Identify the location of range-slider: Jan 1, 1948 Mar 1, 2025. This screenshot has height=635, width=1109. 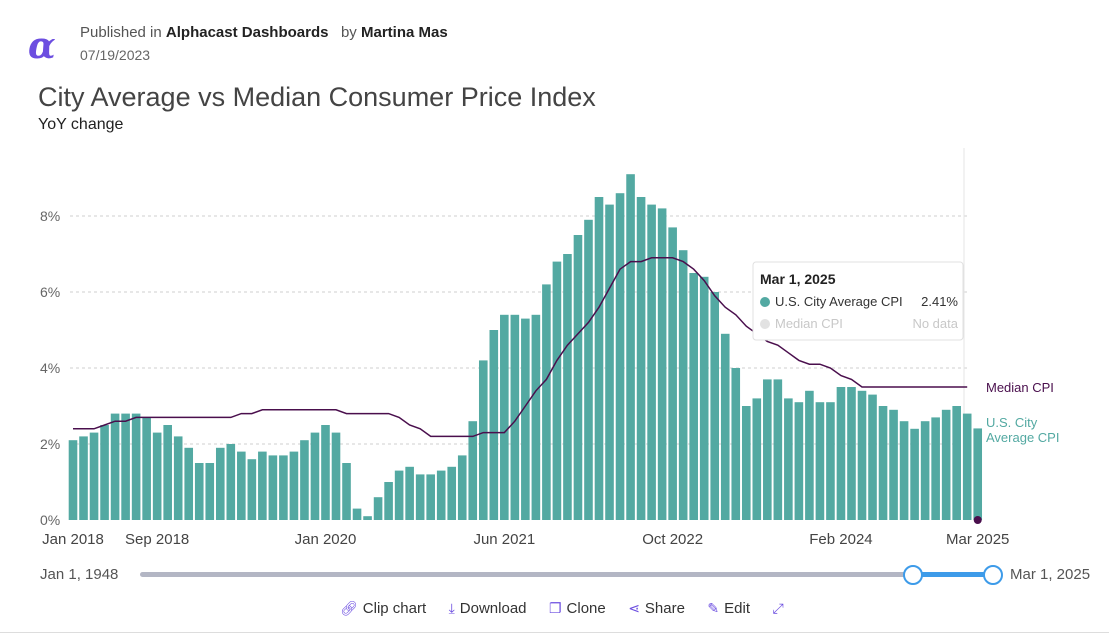
(554, 575).